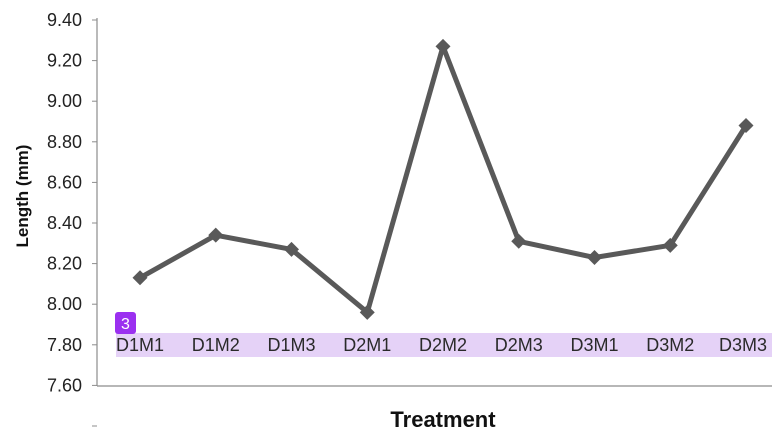  I want to click on y-tick-label: 9.40, so click(64, 20).